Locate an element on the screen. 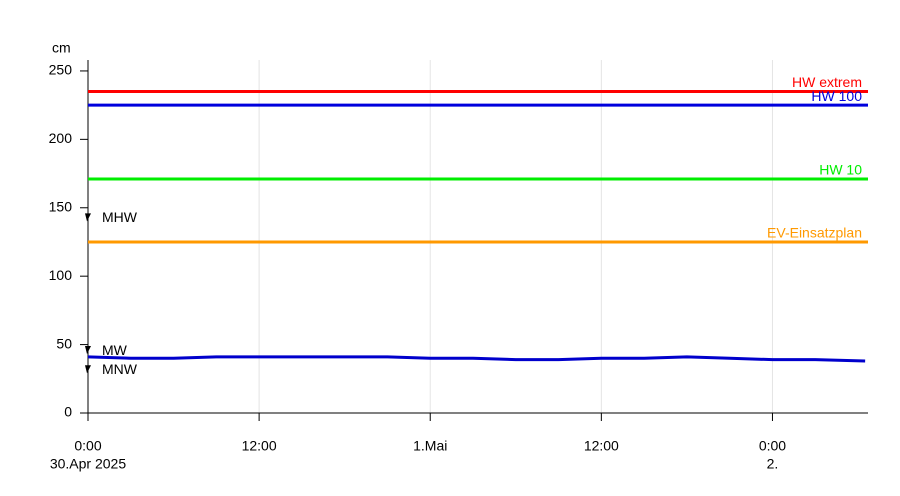 The height and width of the screenshot is (496, 900). marker-label: MNW is located at coordinates (120, 369).